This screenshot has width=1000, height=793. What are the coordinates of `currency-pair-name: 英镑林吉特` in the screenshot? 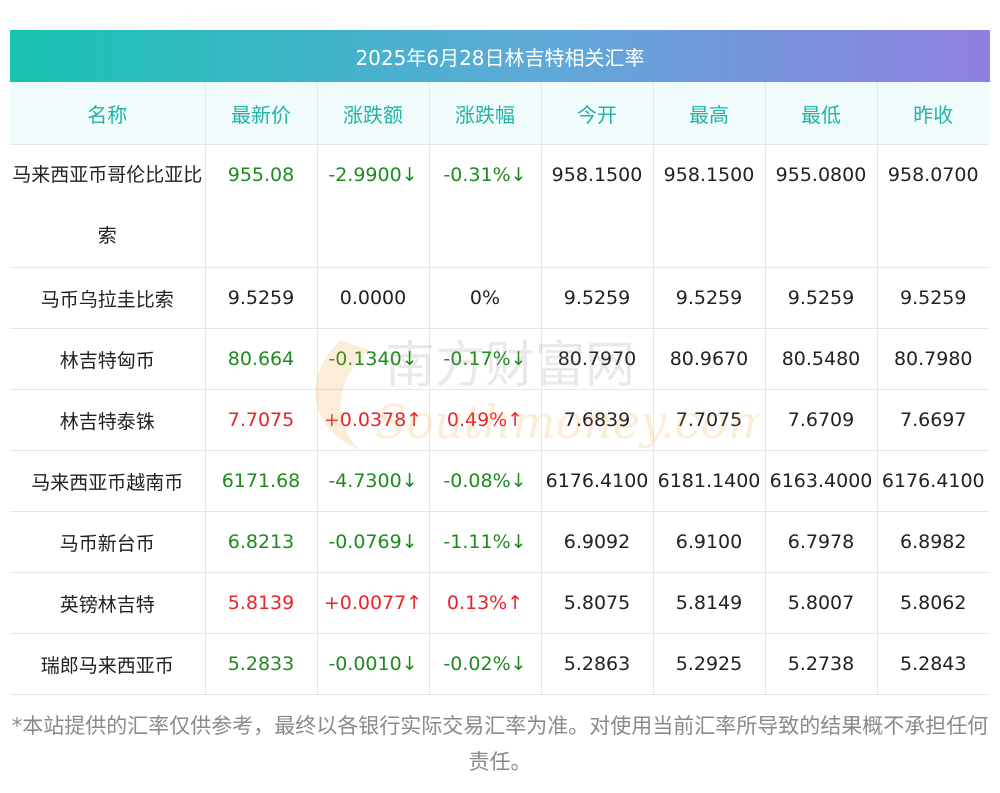 It's located at (108, 603).